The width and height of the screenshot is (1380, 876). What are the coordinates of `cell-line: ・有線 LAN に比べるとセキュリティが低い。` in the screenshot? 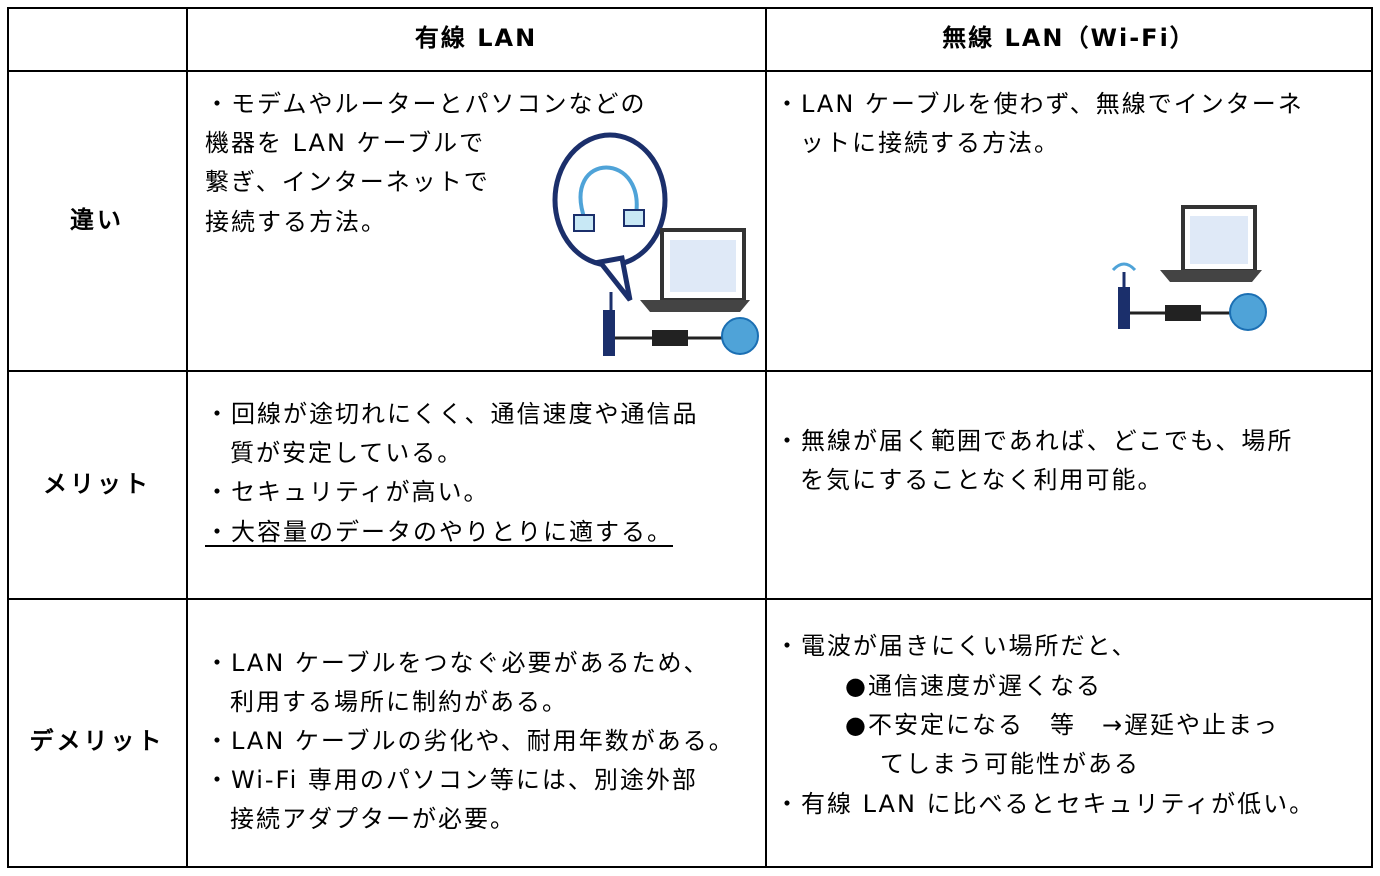 It's located at (1045, 804).